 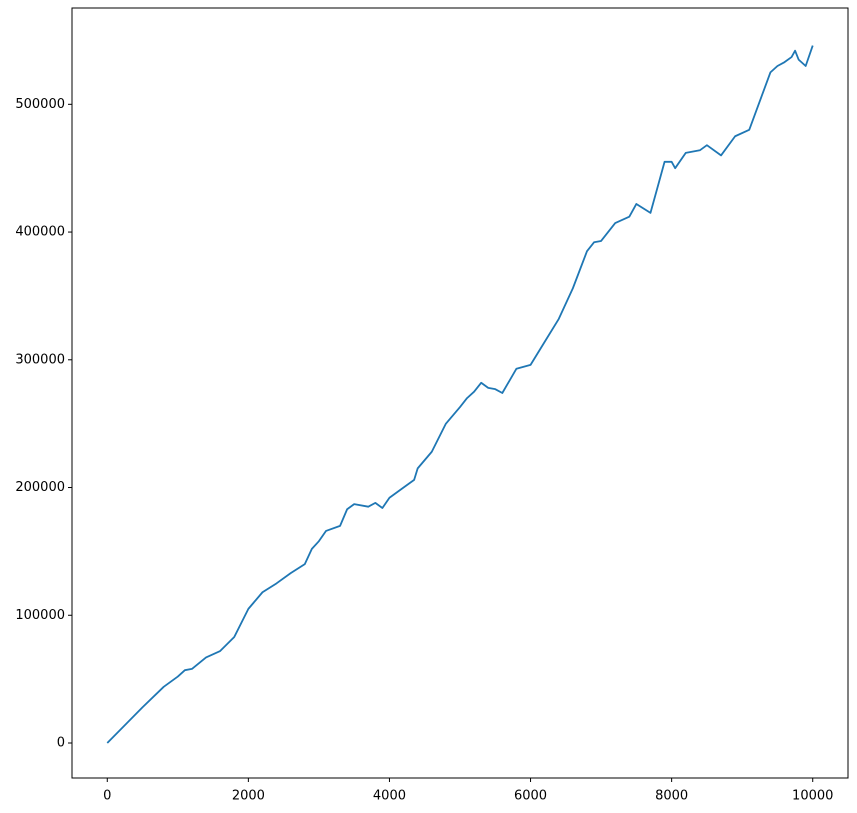 I want to click on x-tick-label: 6000, so click(x=530, y=796).